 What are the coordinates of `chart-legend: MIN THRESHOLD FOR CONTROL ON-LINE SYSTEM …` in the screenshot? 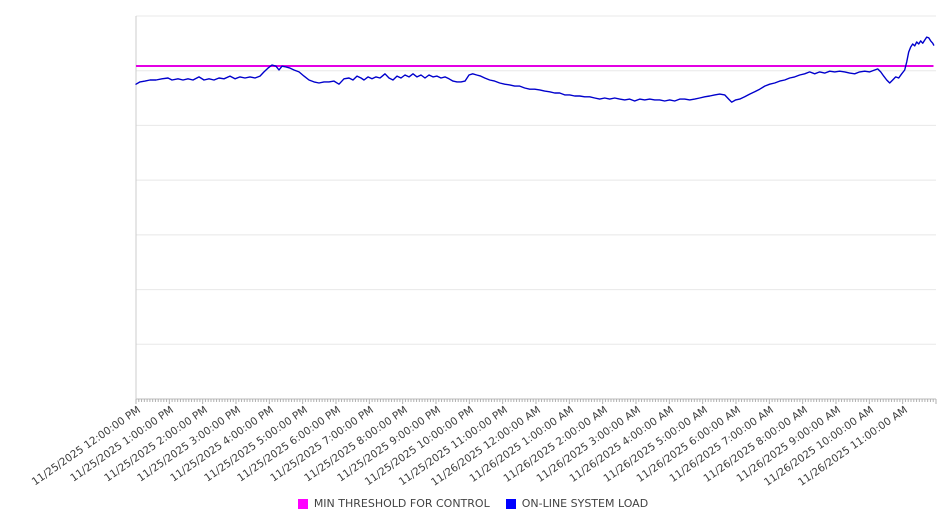 It's located at (473, 503).